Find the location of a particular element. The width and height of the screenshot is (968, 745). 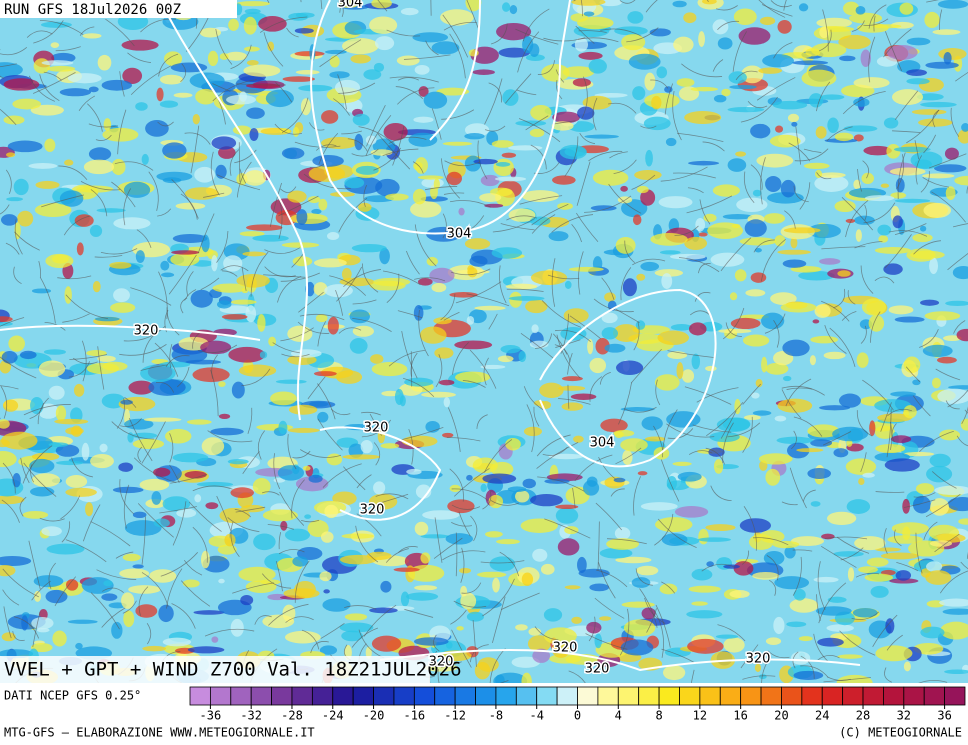

colorbar-tick-label: -4 is located at coordinates (536, 716).